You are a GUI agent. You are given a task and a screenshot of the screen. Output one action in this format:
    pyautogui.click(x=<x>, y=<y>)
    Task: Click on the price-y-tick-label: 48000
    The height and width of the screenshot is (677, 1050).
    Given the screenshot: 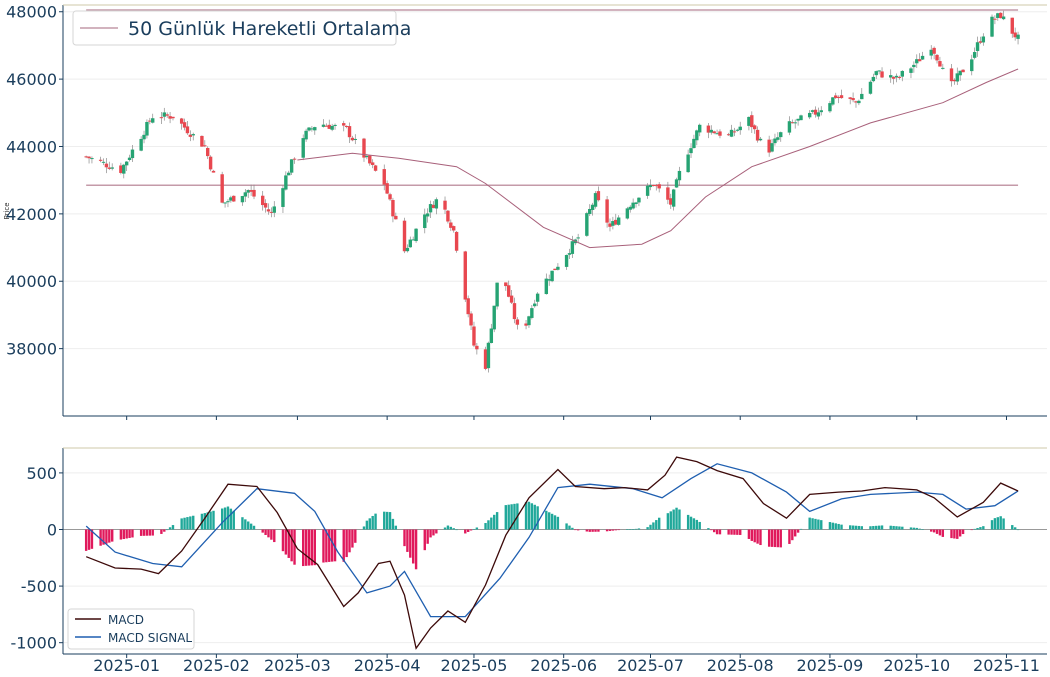 What is the action you would take?
    pyautogui.click(x=31, y=12)
    